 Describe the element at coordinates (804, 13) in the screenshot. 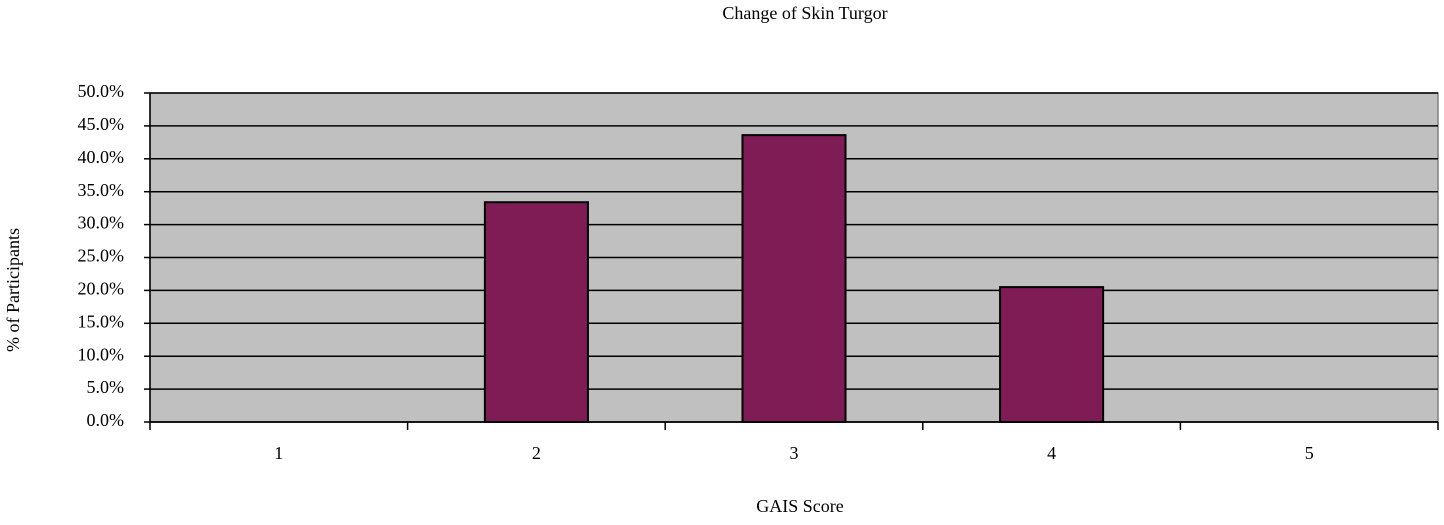

I see `chart-title: Change of Skin Turgor` at that location.